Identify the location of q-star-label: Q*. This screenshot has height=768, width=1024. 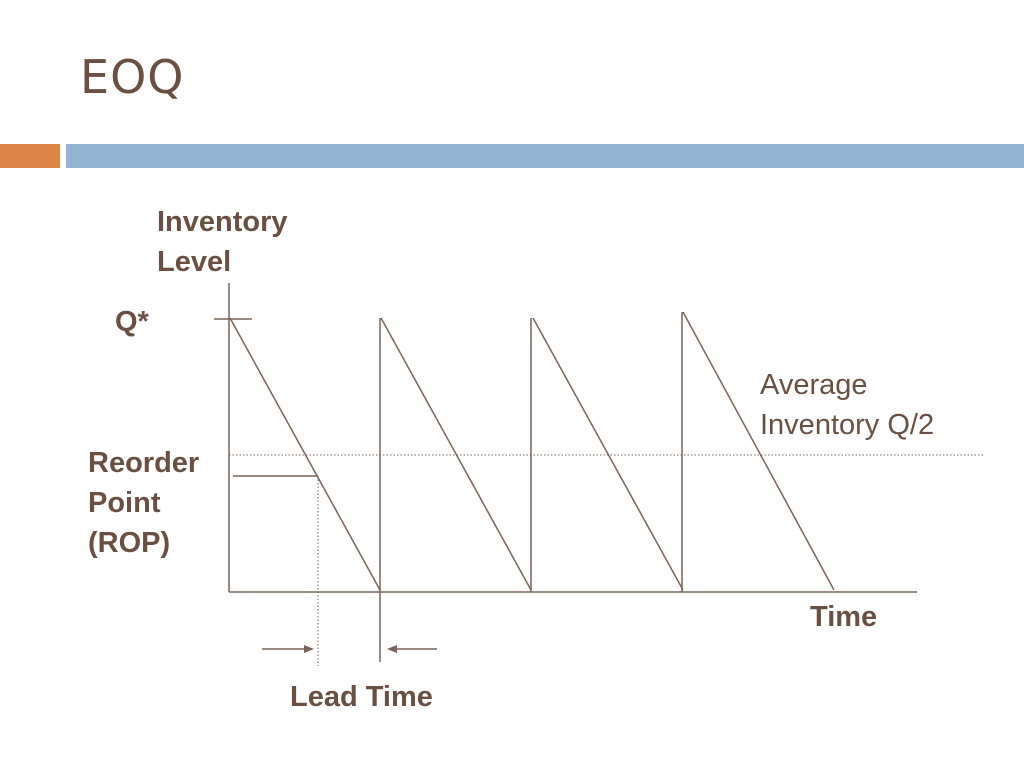
(132, 322).